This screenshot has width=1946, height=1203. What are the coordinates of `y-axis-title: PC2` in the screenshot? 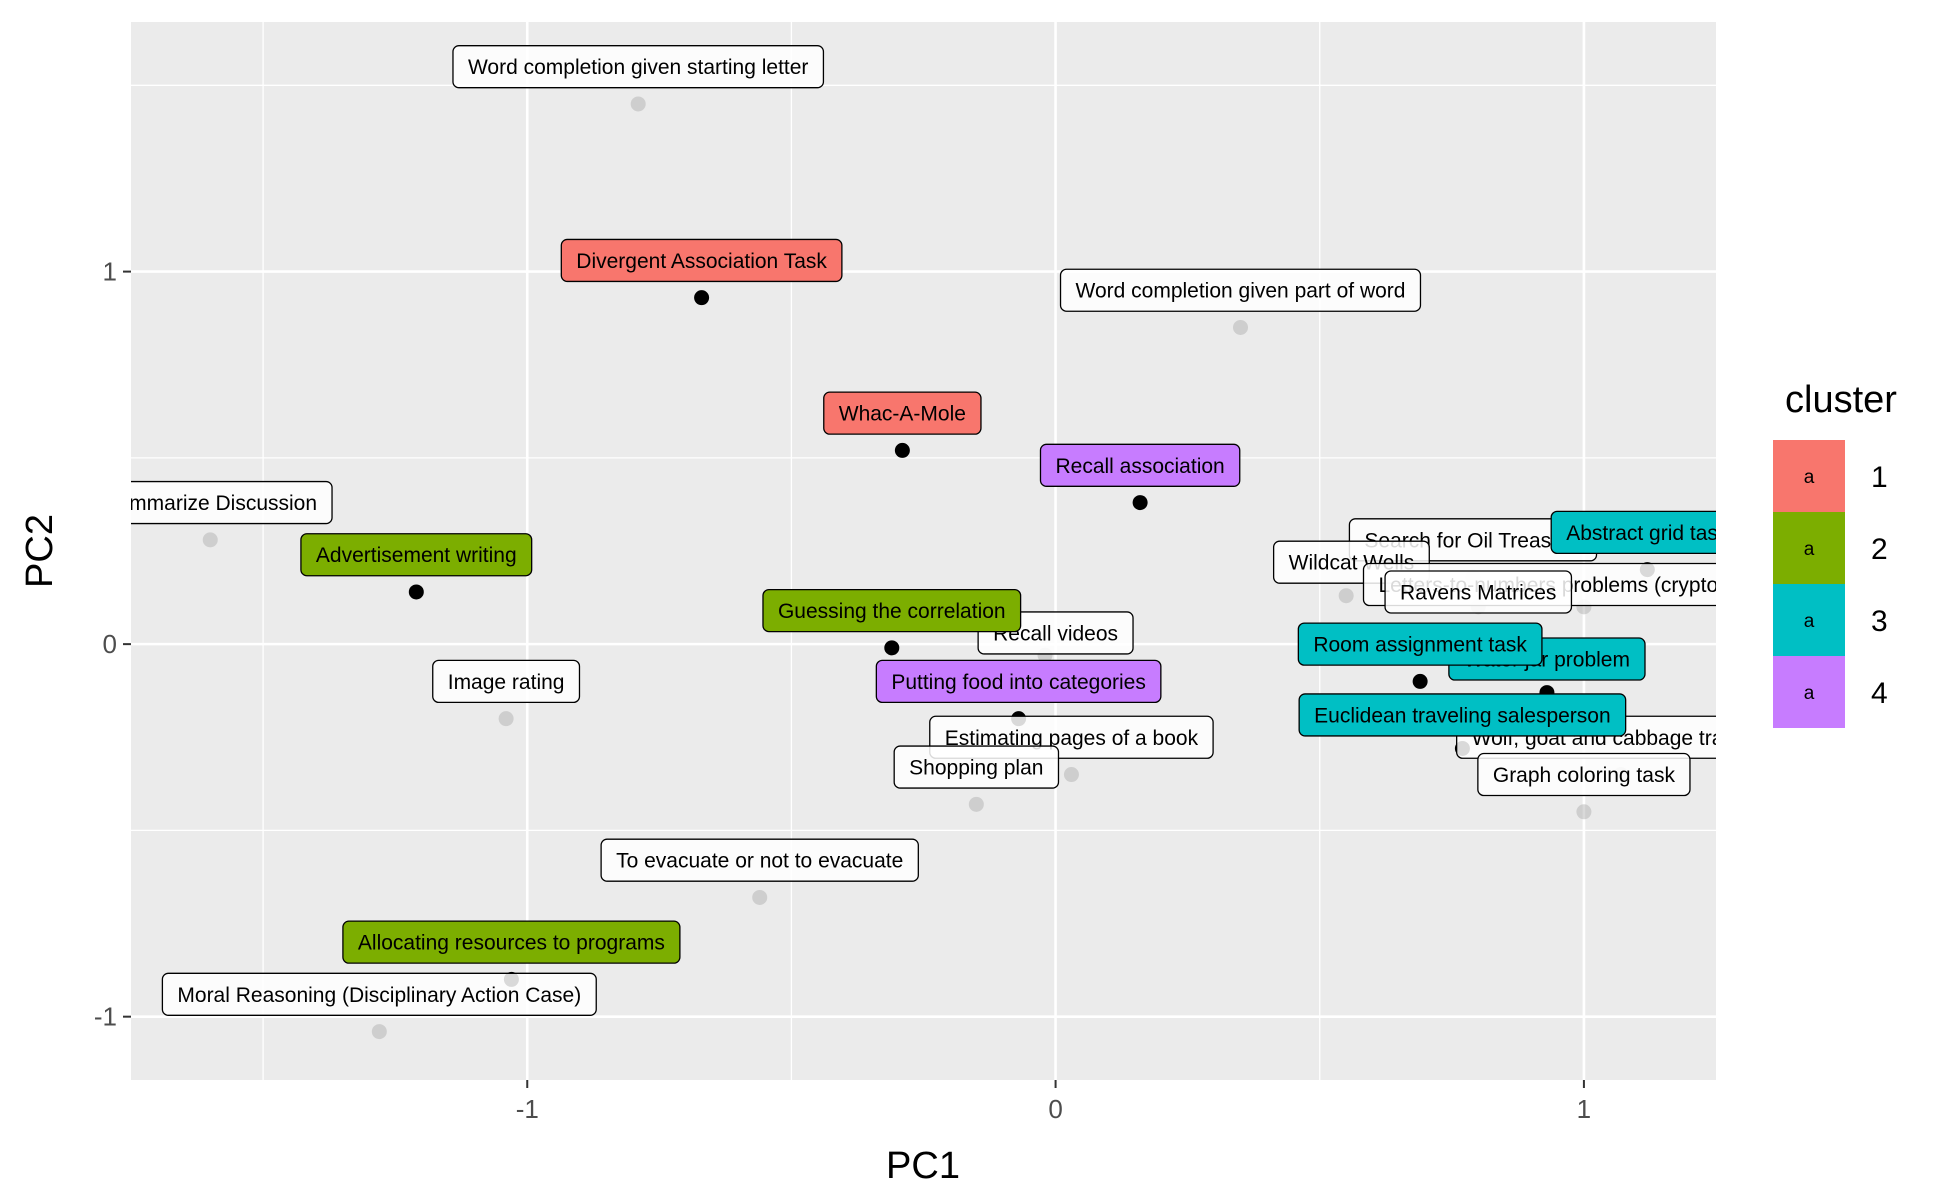 It's located at (40, 551).